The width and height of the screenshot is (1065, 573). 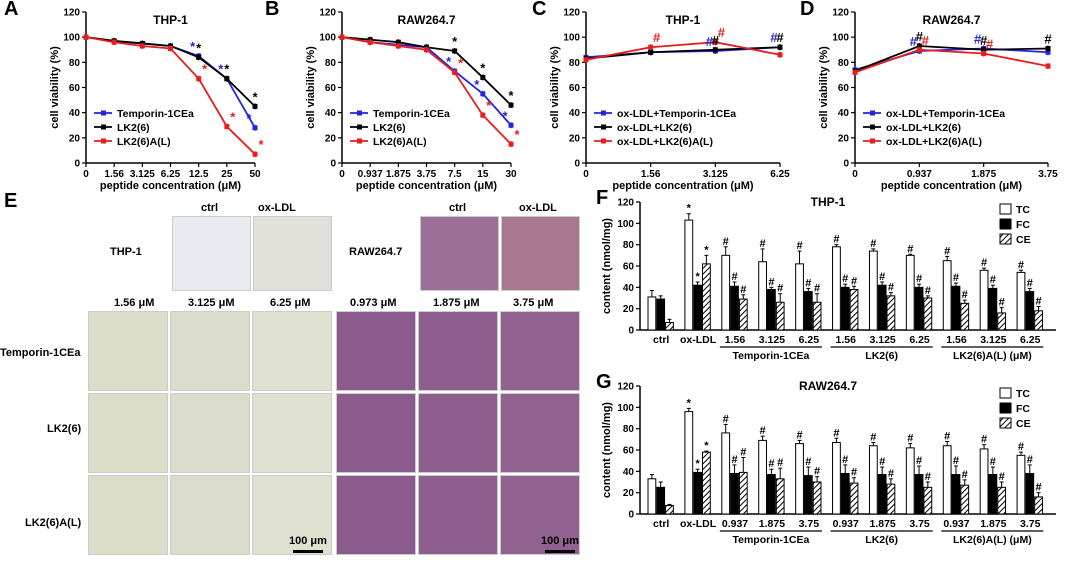 What do you see at coordinates (1023, 225) in the screenshot?
I see `legend-label: FC` at bounding box center [1023, 225].